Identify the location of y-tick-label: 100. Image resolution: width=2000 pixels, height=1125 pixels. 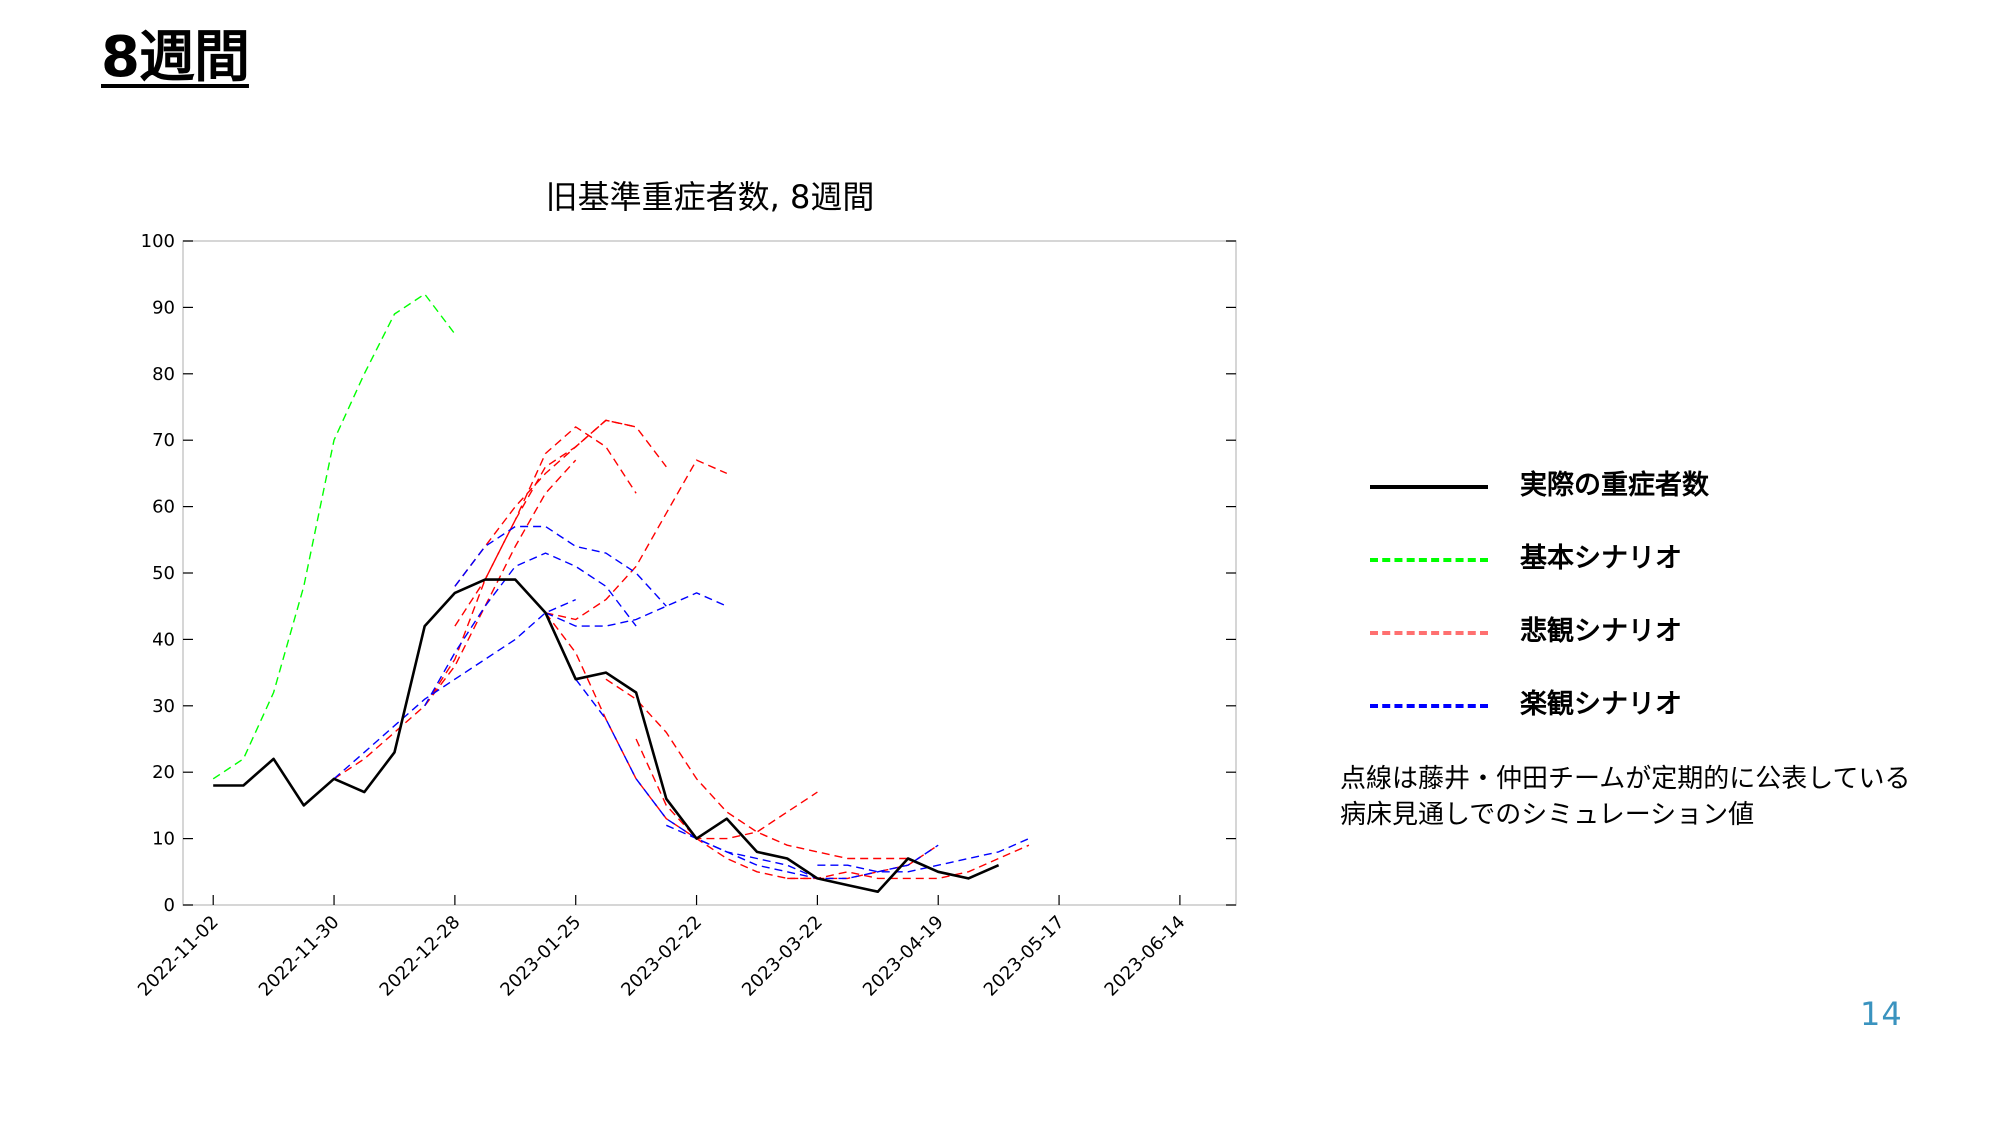
(158, 241).